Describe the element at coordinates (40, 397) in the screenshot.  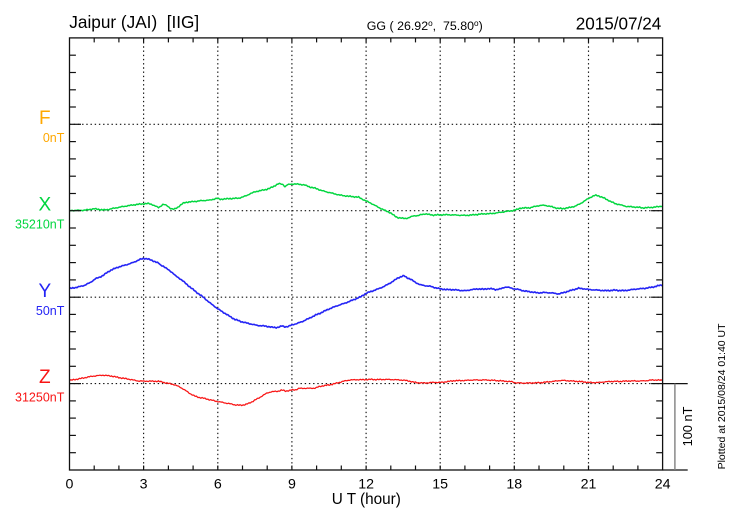
I see `svg-text: 31250nT` at that location.